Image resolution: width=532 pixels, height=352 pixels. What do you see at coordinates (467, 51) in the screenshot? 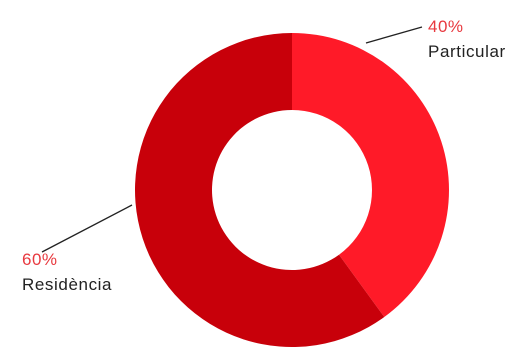
I see `category-label-particular: Particular` at bounding box center [467, 51].